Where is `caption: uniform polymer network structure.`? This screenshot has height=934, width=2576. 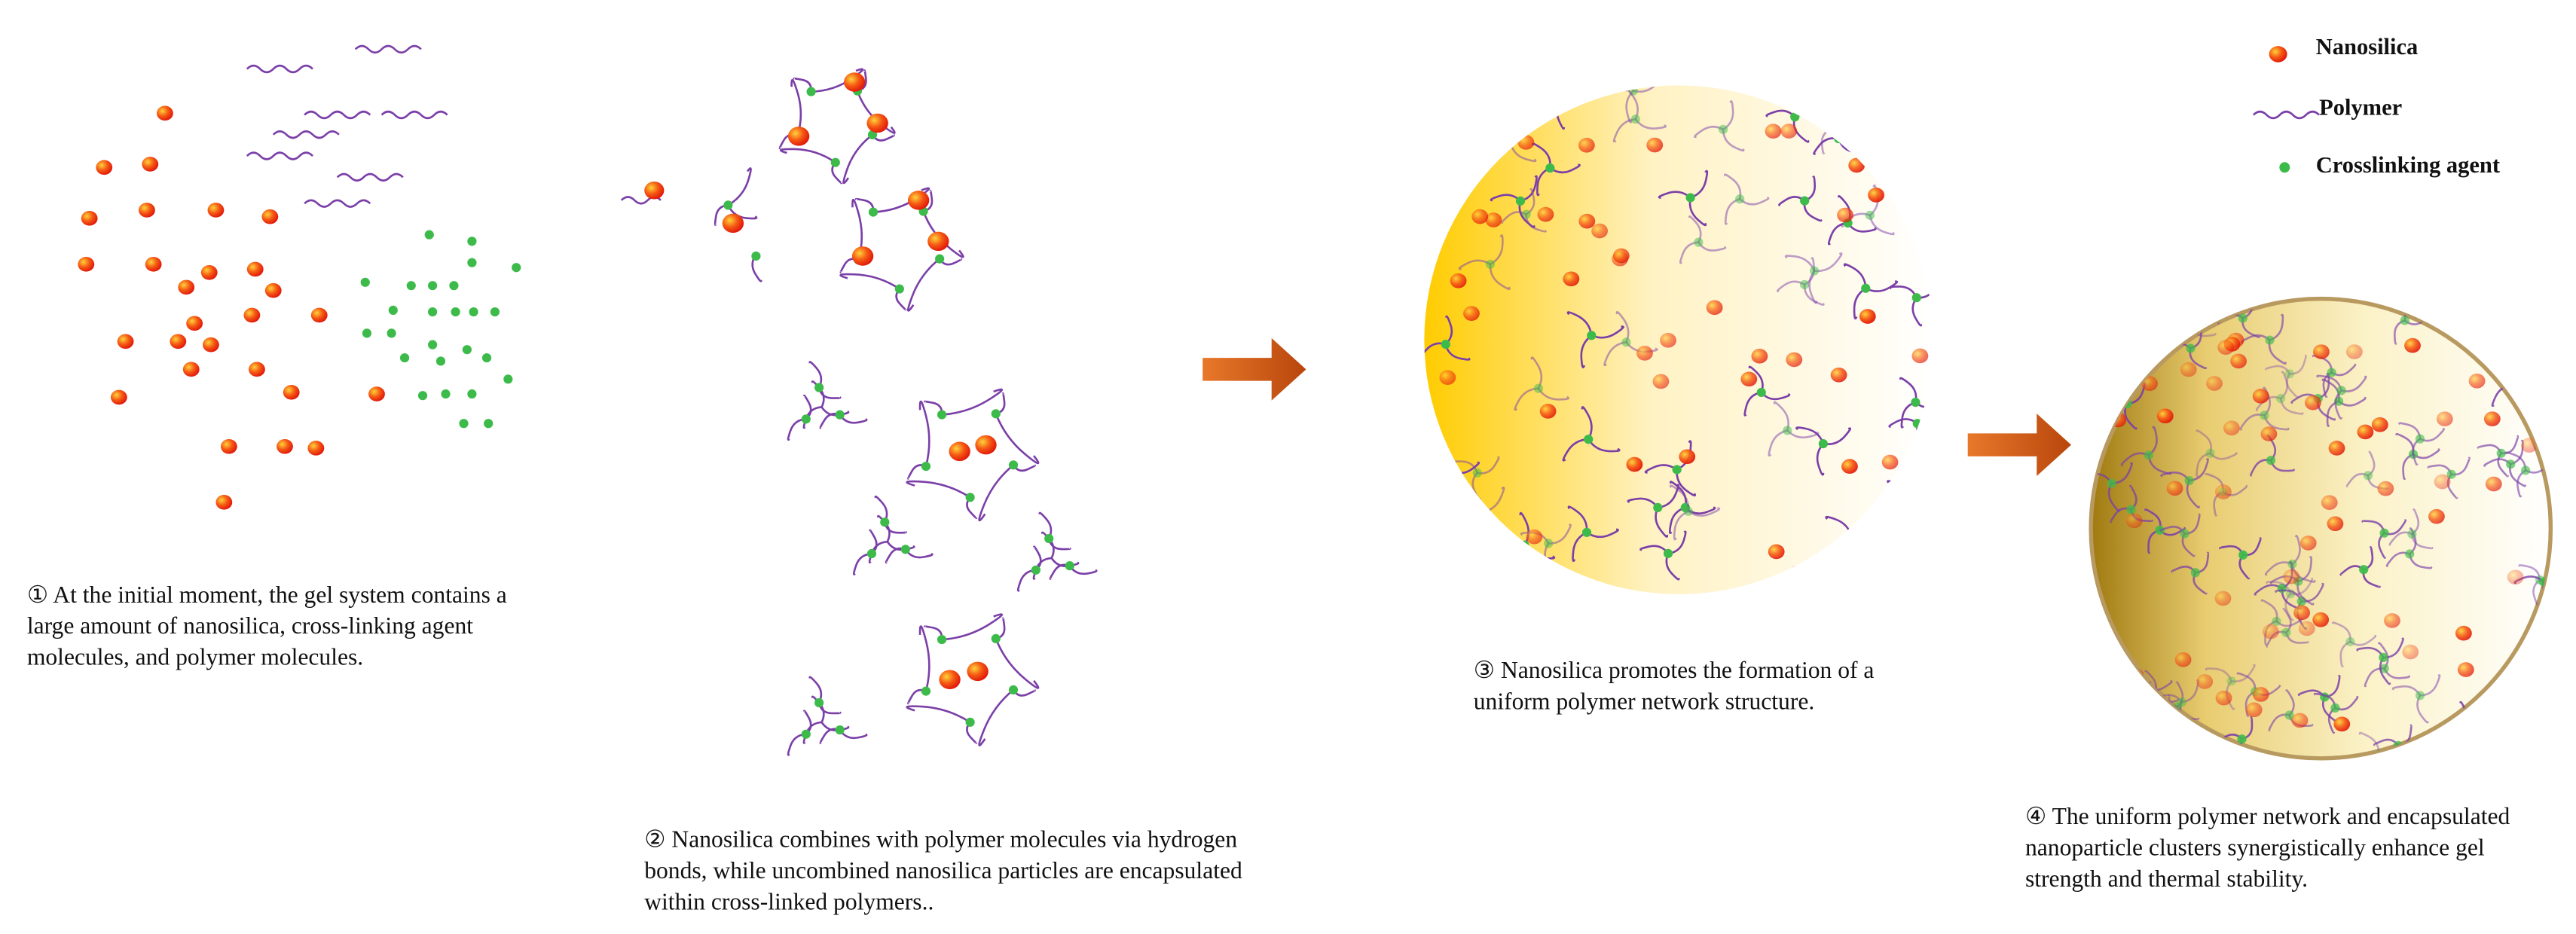 caption: uniform polymer network structure. is located at coordinates (1644, 701).